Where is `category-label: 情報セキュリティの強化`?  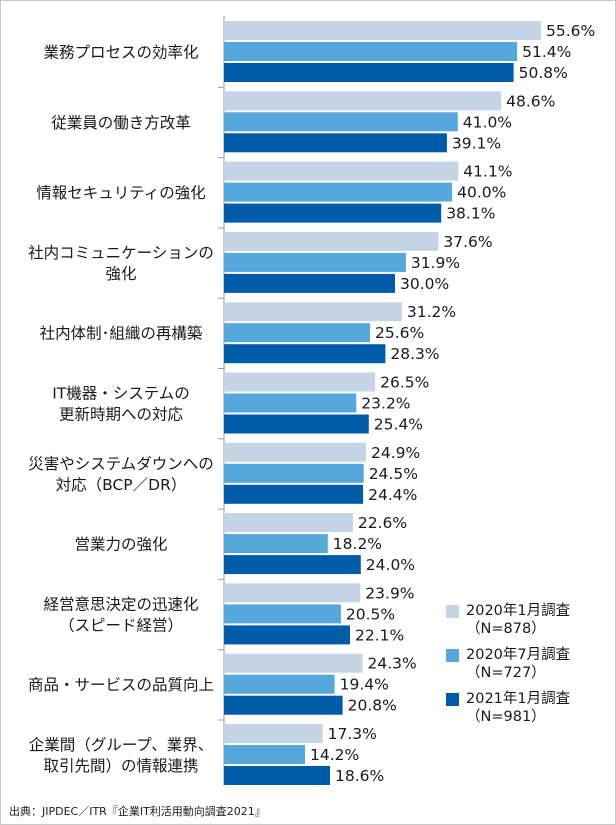
category-label: 情報セキュリティの強化 is located at coordinates (121, 193).